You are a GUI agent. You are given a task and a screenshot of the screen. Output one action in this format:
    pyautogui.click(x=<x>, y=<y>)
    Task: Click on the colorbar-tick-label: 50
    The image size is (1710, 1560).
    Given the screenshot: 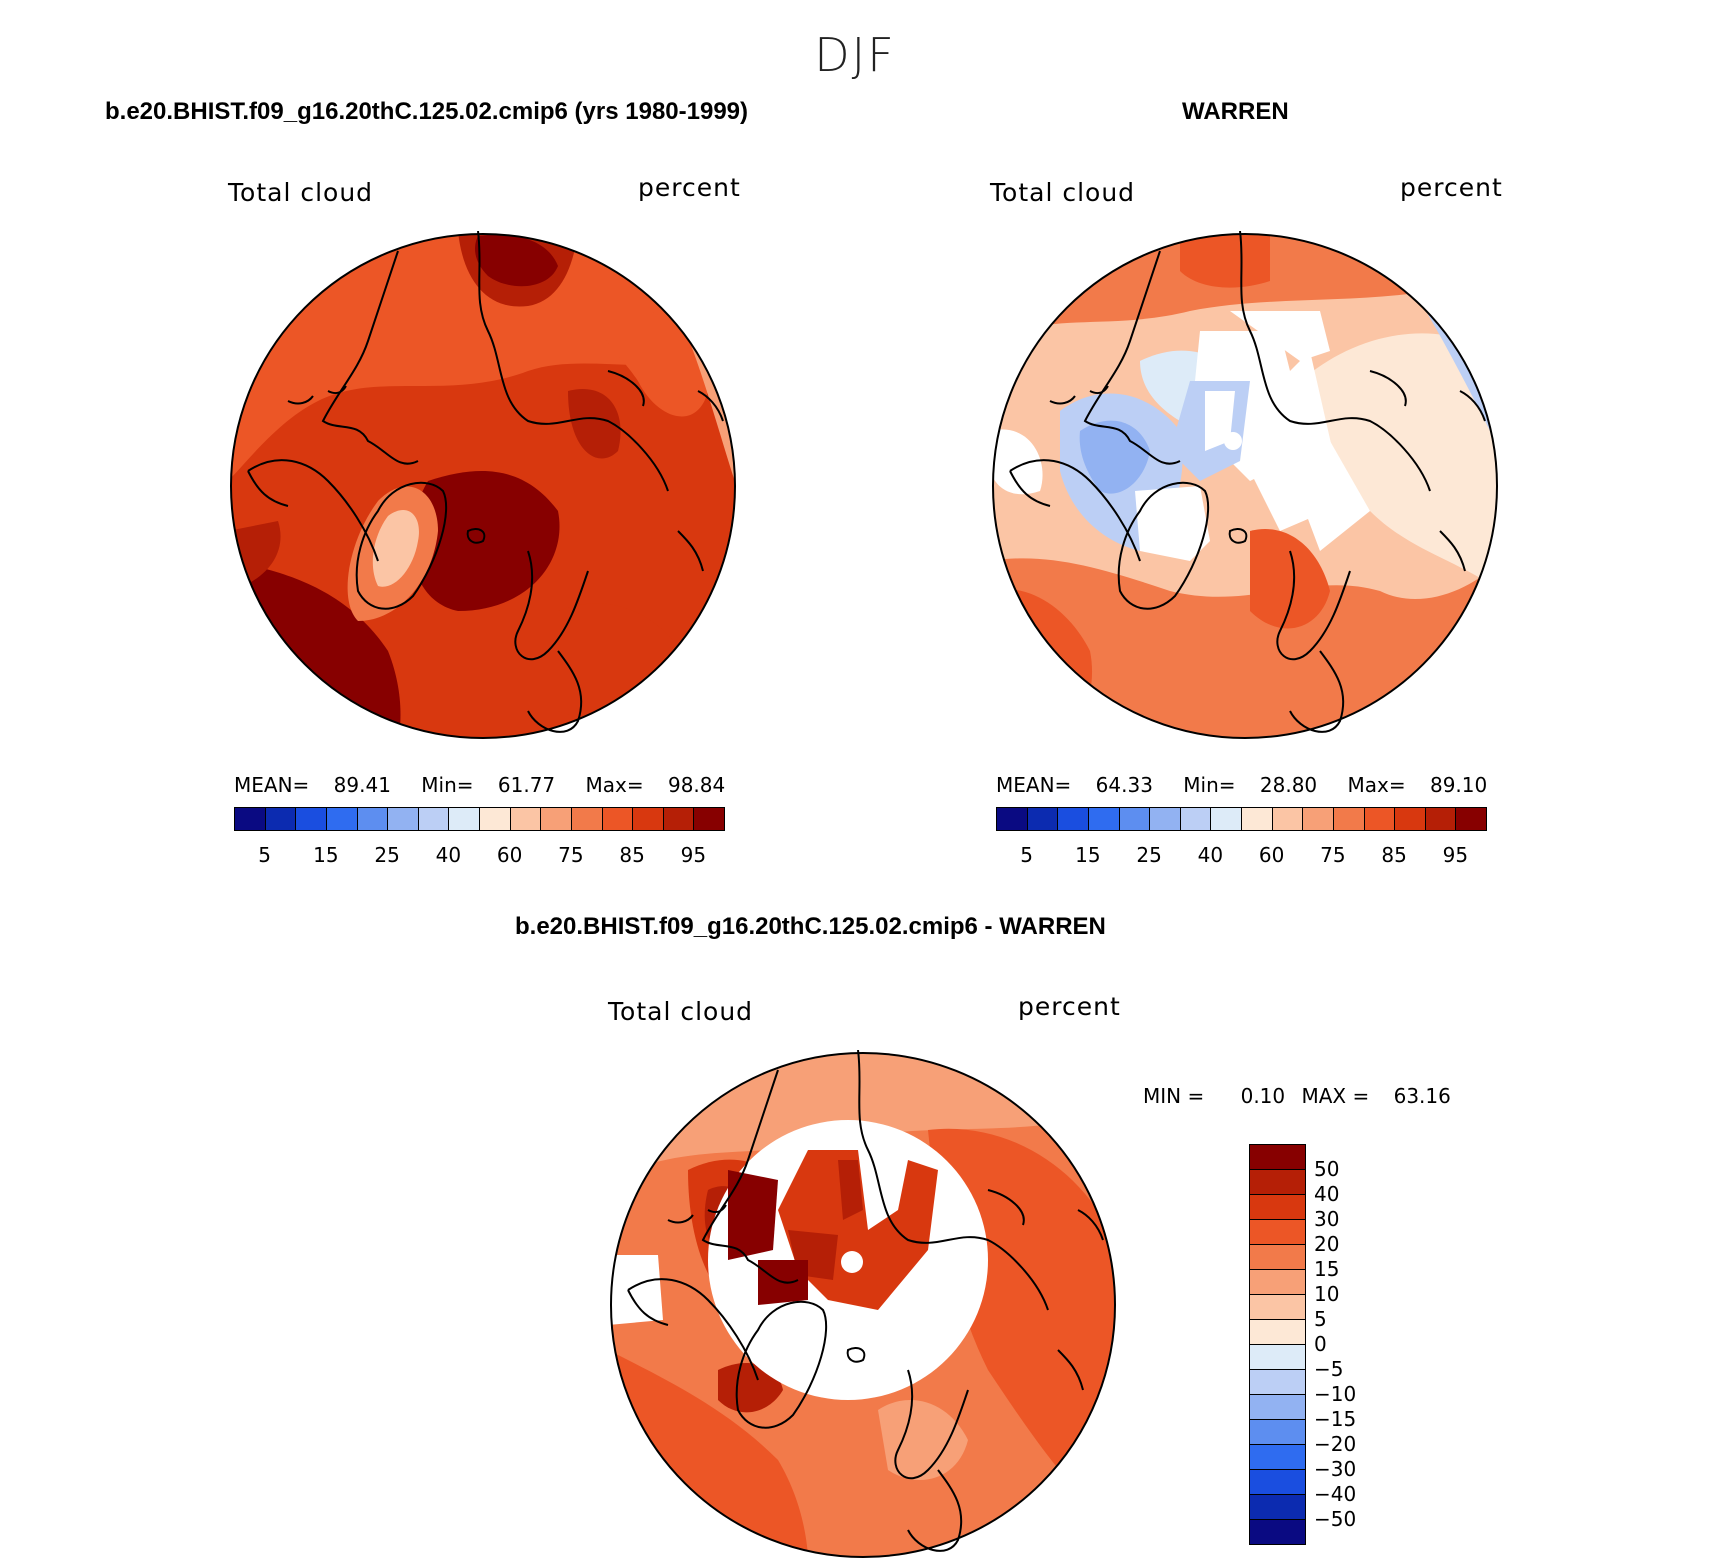 What is the action you would take?
    pyautogui.click(x=1327, y=1169)
    